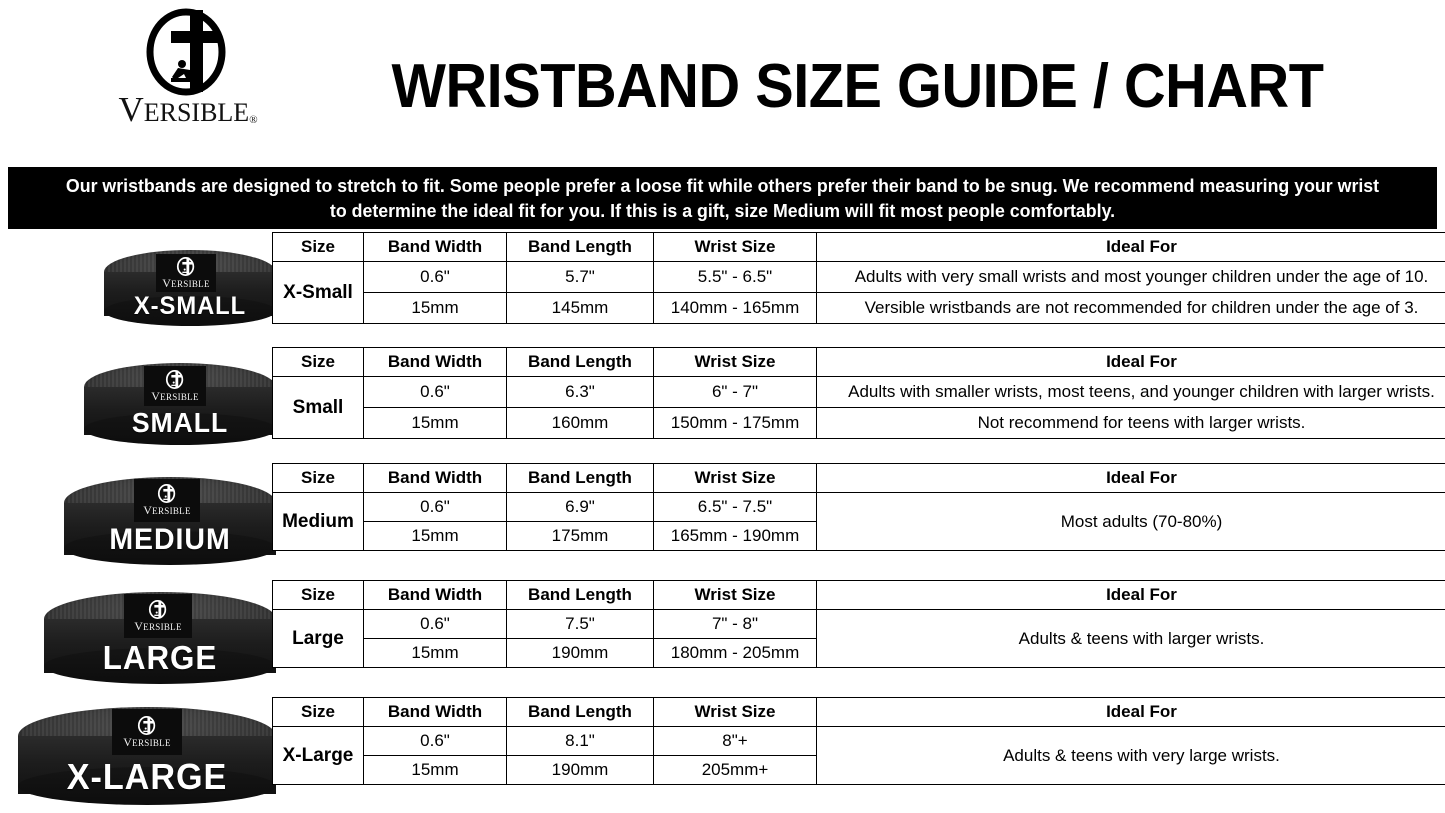 Image resolution: width=1445 pixels, height=813 pixels. What do you see at coordinates (318, 638) in the screenshot?
I see `cell-size-value: Large` at bounding box center [318, 638].